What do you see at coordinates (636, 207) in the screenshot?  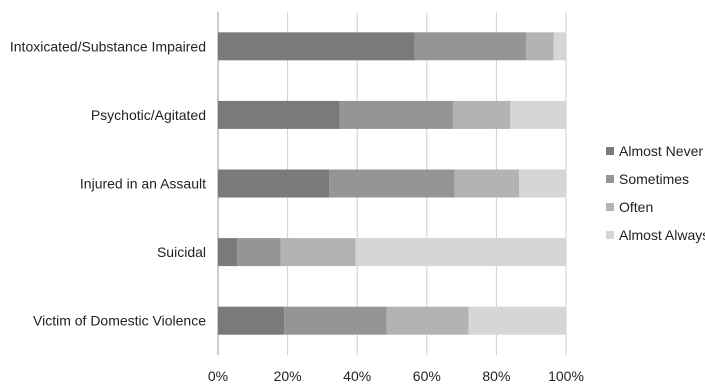 I see `legend-label: Often` at bounding box center [636, 207].